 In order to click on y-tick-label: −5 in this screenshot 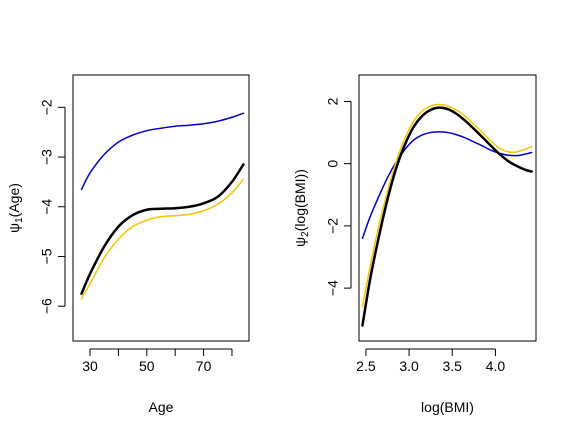, I will do `click(47, 256)`.